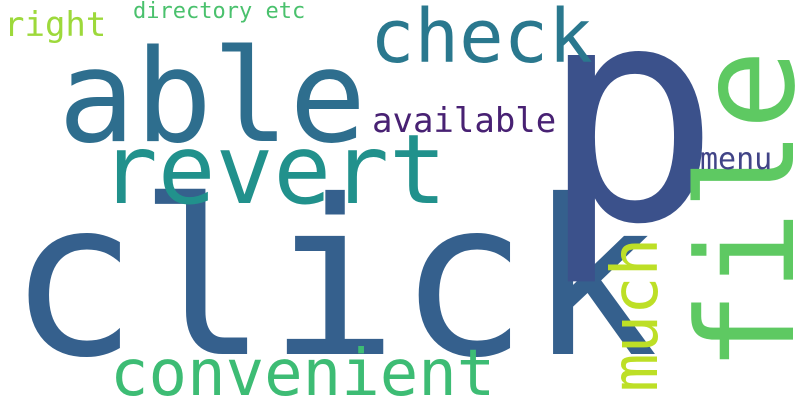 The image size is (800, 400). What do you see at coordinates (636, 314) in the screenshot?
I see `word-much: much` at bounding box center [636, 314].